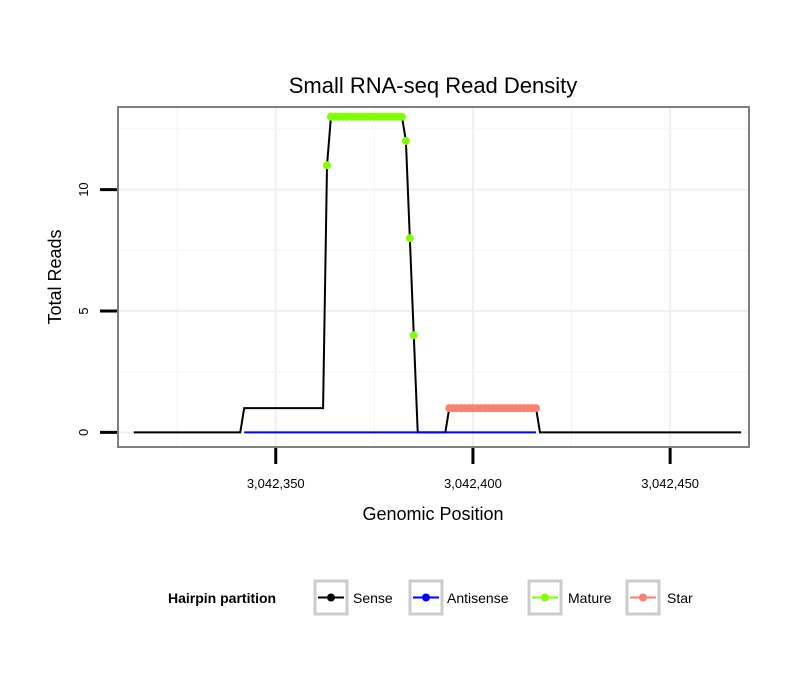 This screenshot has width=810, height=690. Describe the element at coordinates (55, 276) in the screenshot. I see `y-axis-title: Total Reads` at that location.